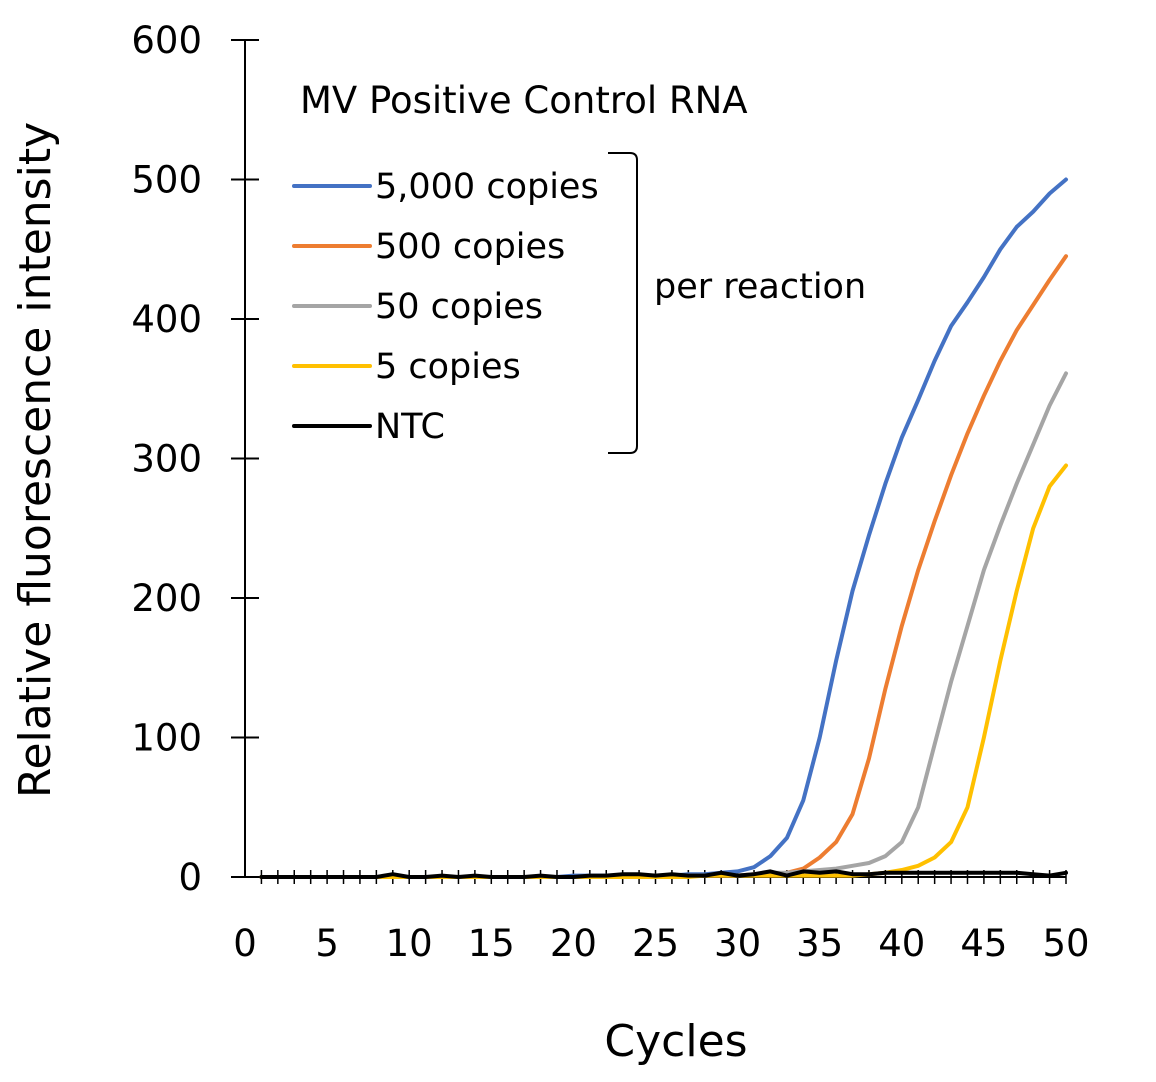 The height and width of the screenshot is (1082, 1156). What do you see at coordinates (737, 943) in the screenshot?
I see `x-tick-label: 30` at bounding box center [737, 943].